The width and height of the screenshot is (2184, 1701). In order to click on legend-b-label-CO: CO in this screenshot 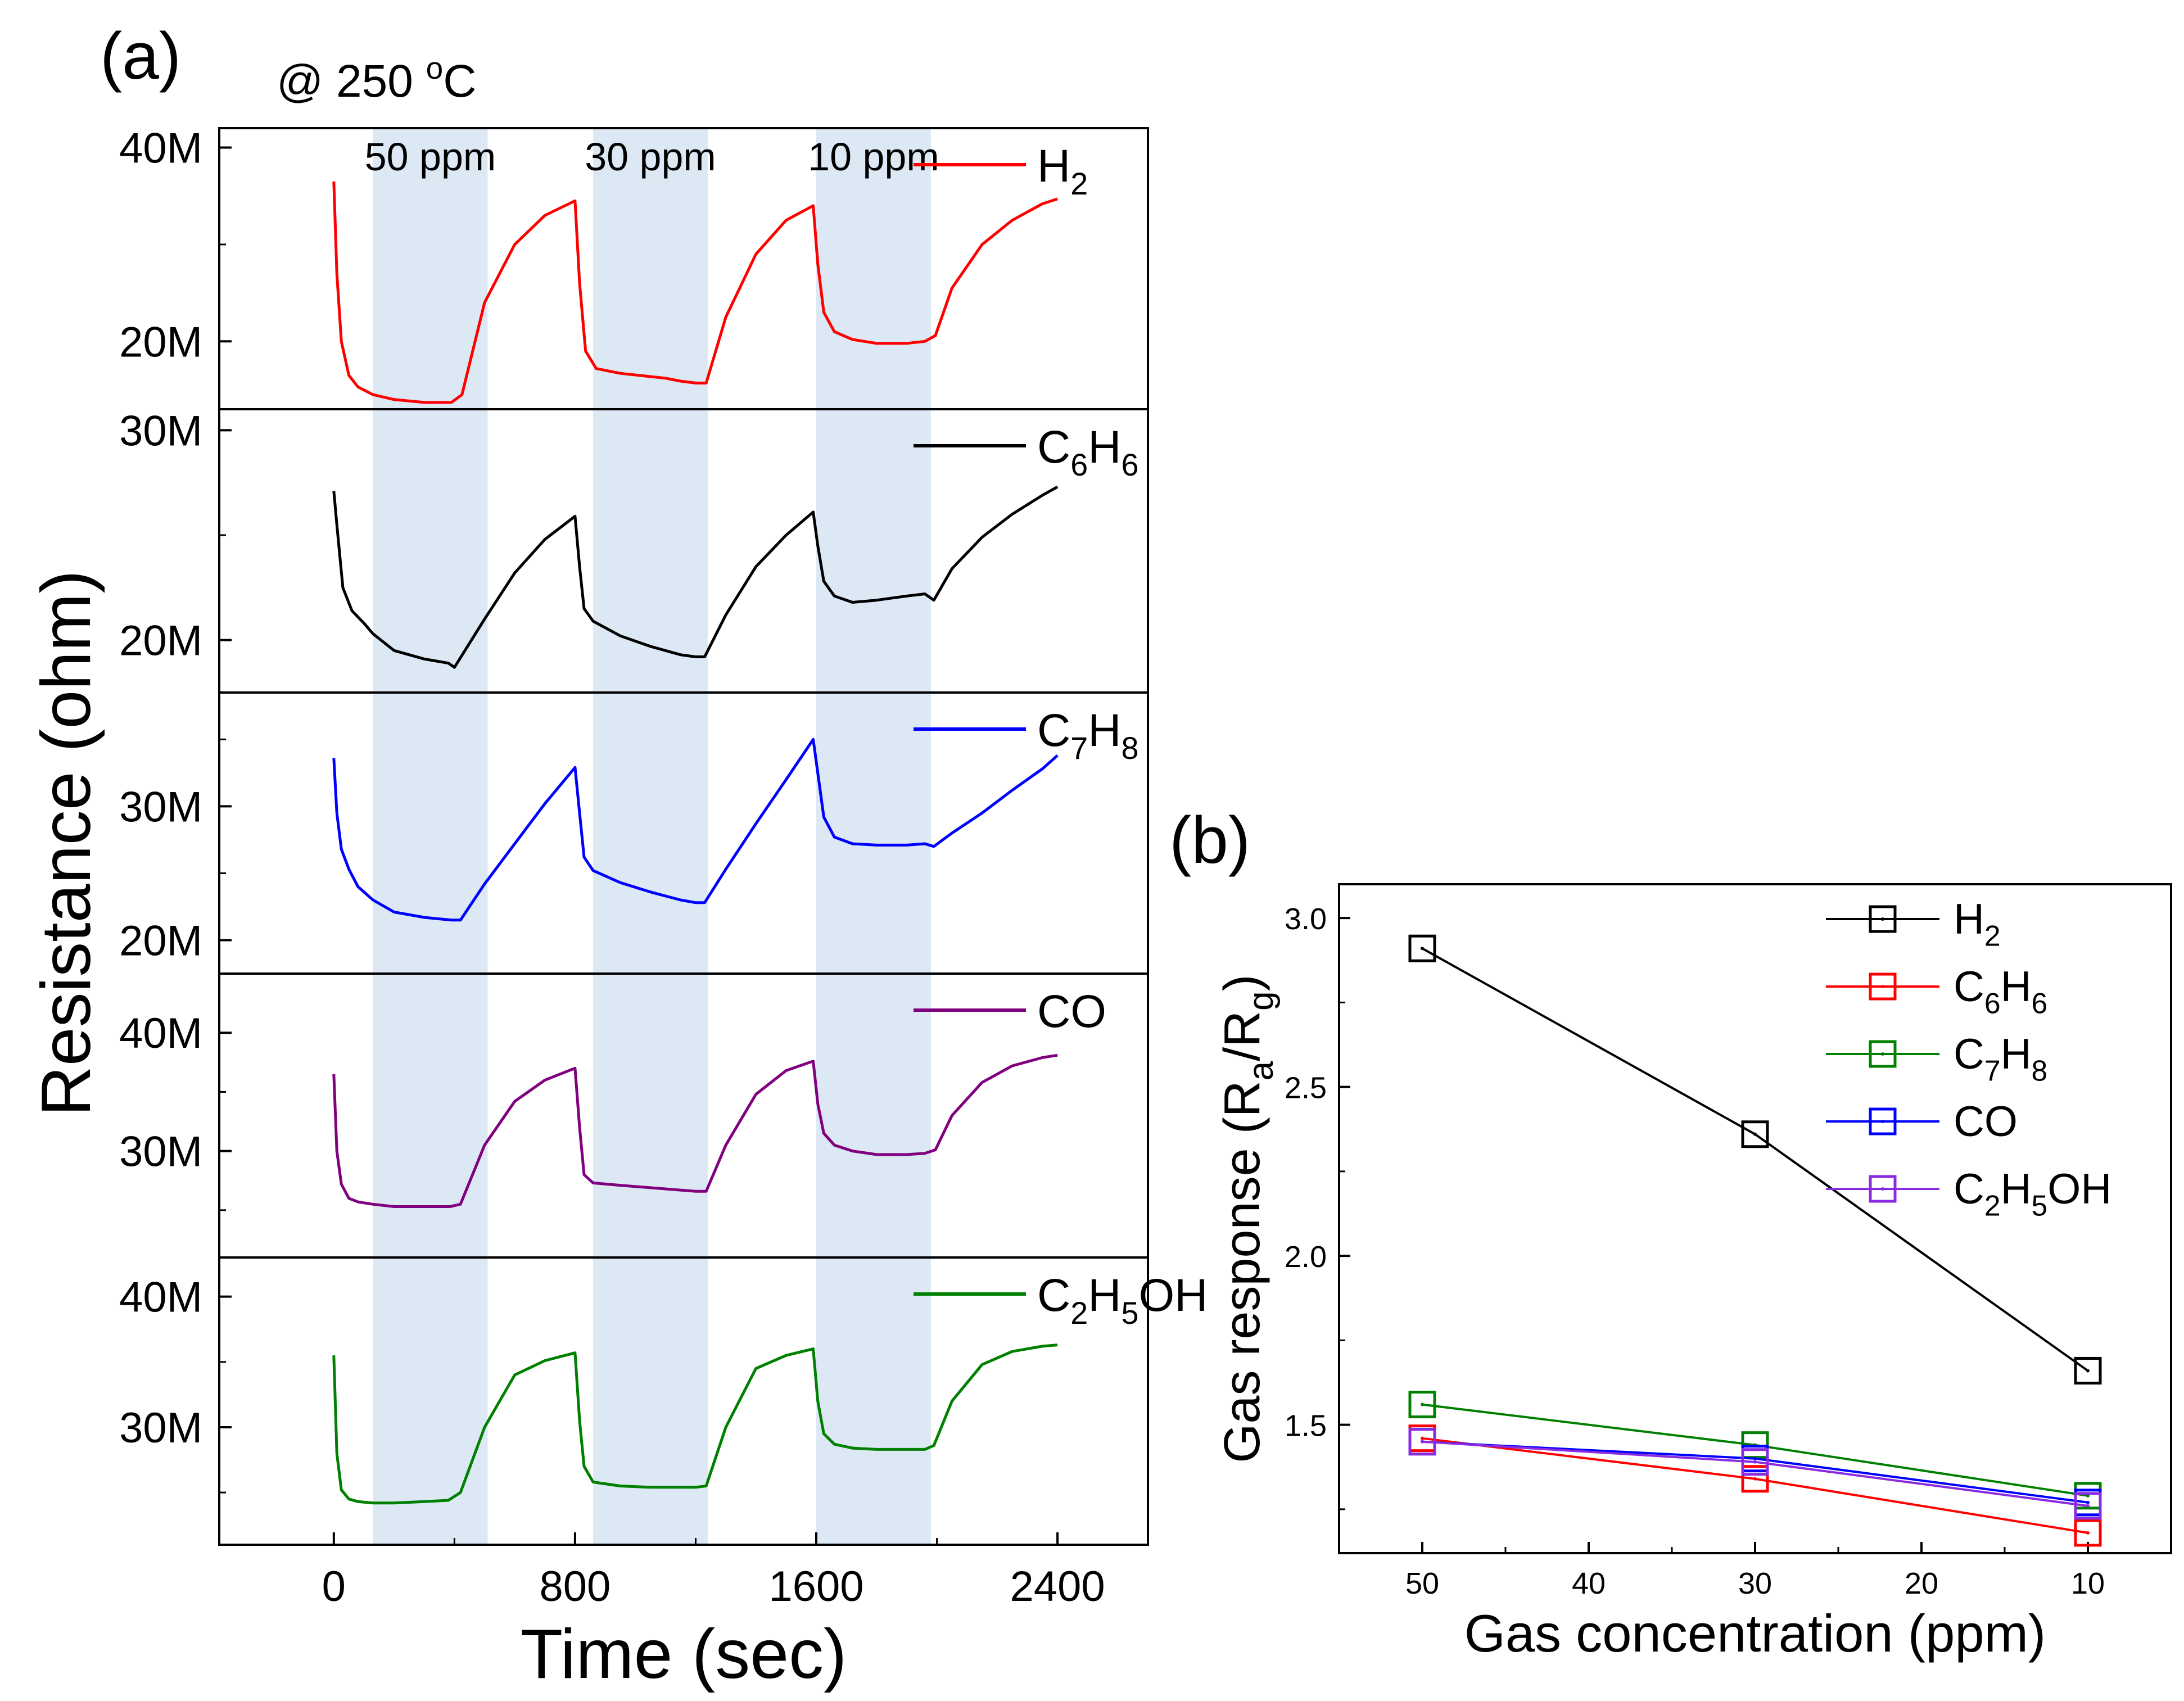, I will do `click(1986, 1122)`.